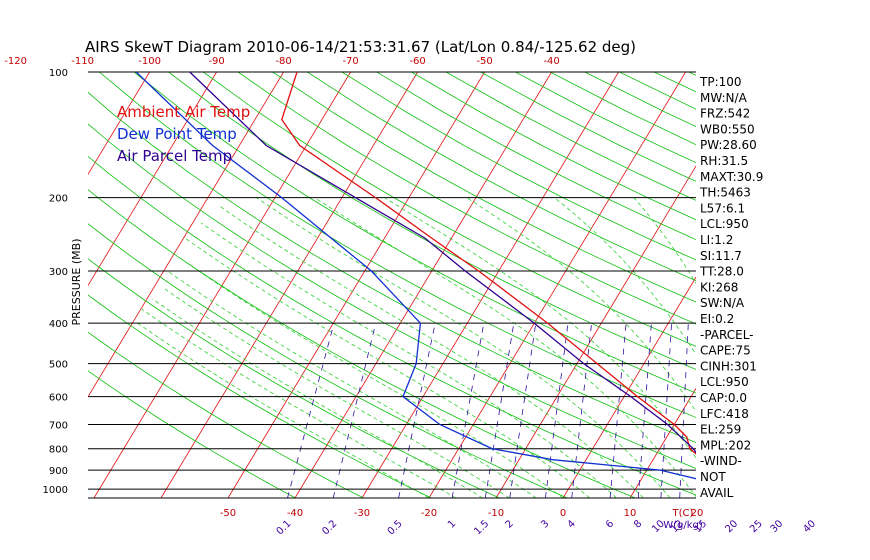  What do you see at coordinates (572, 524) in the screenshot?
I see `mixing-ratio-tick-label: 4` at bounding box center [572, 524].